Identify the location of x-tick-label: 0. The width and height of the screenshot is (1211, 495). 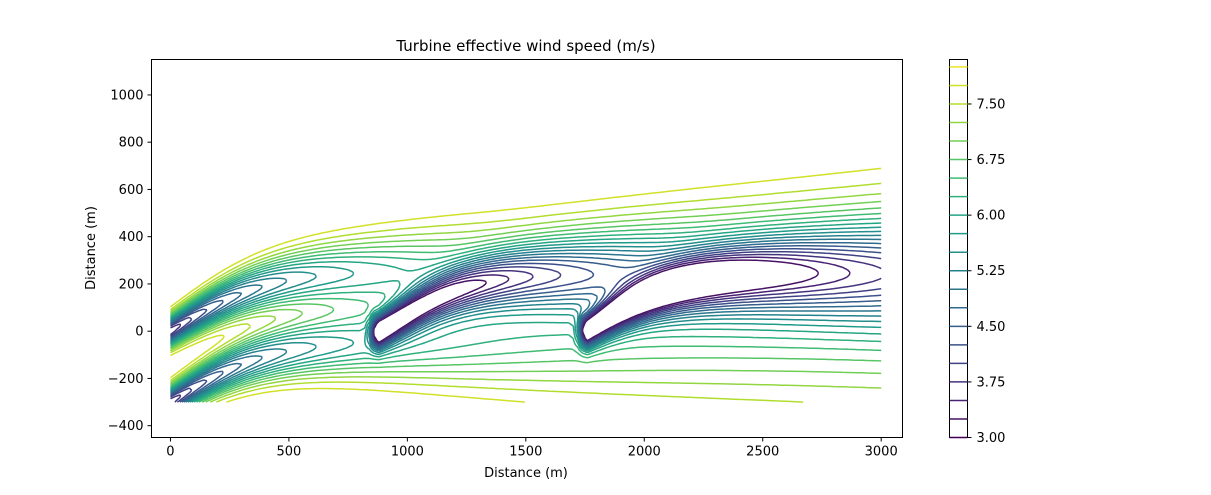
(170, 452).